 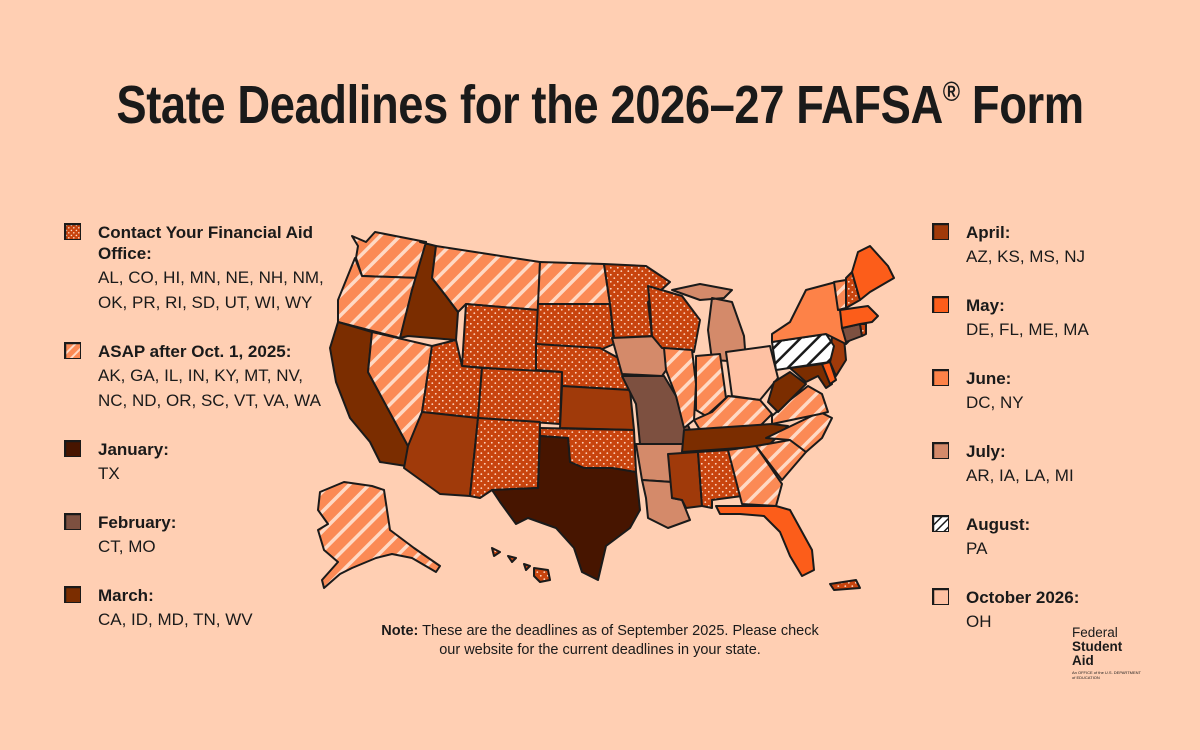 I want to click on state-co, so click(x=520, y=396).